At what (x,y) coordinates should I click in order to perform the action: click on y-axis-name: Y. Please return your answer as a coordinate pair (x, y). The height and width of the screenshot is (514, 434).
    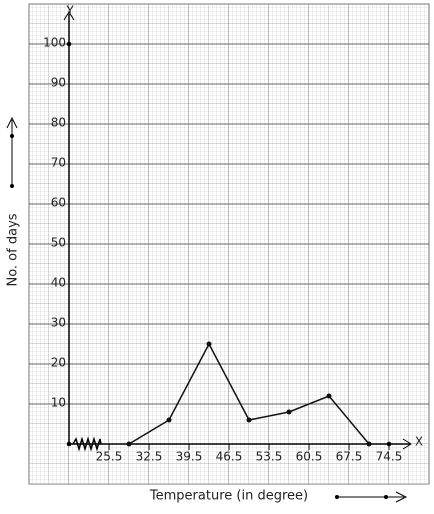
    Looking at the image, I should click on (69, 11).